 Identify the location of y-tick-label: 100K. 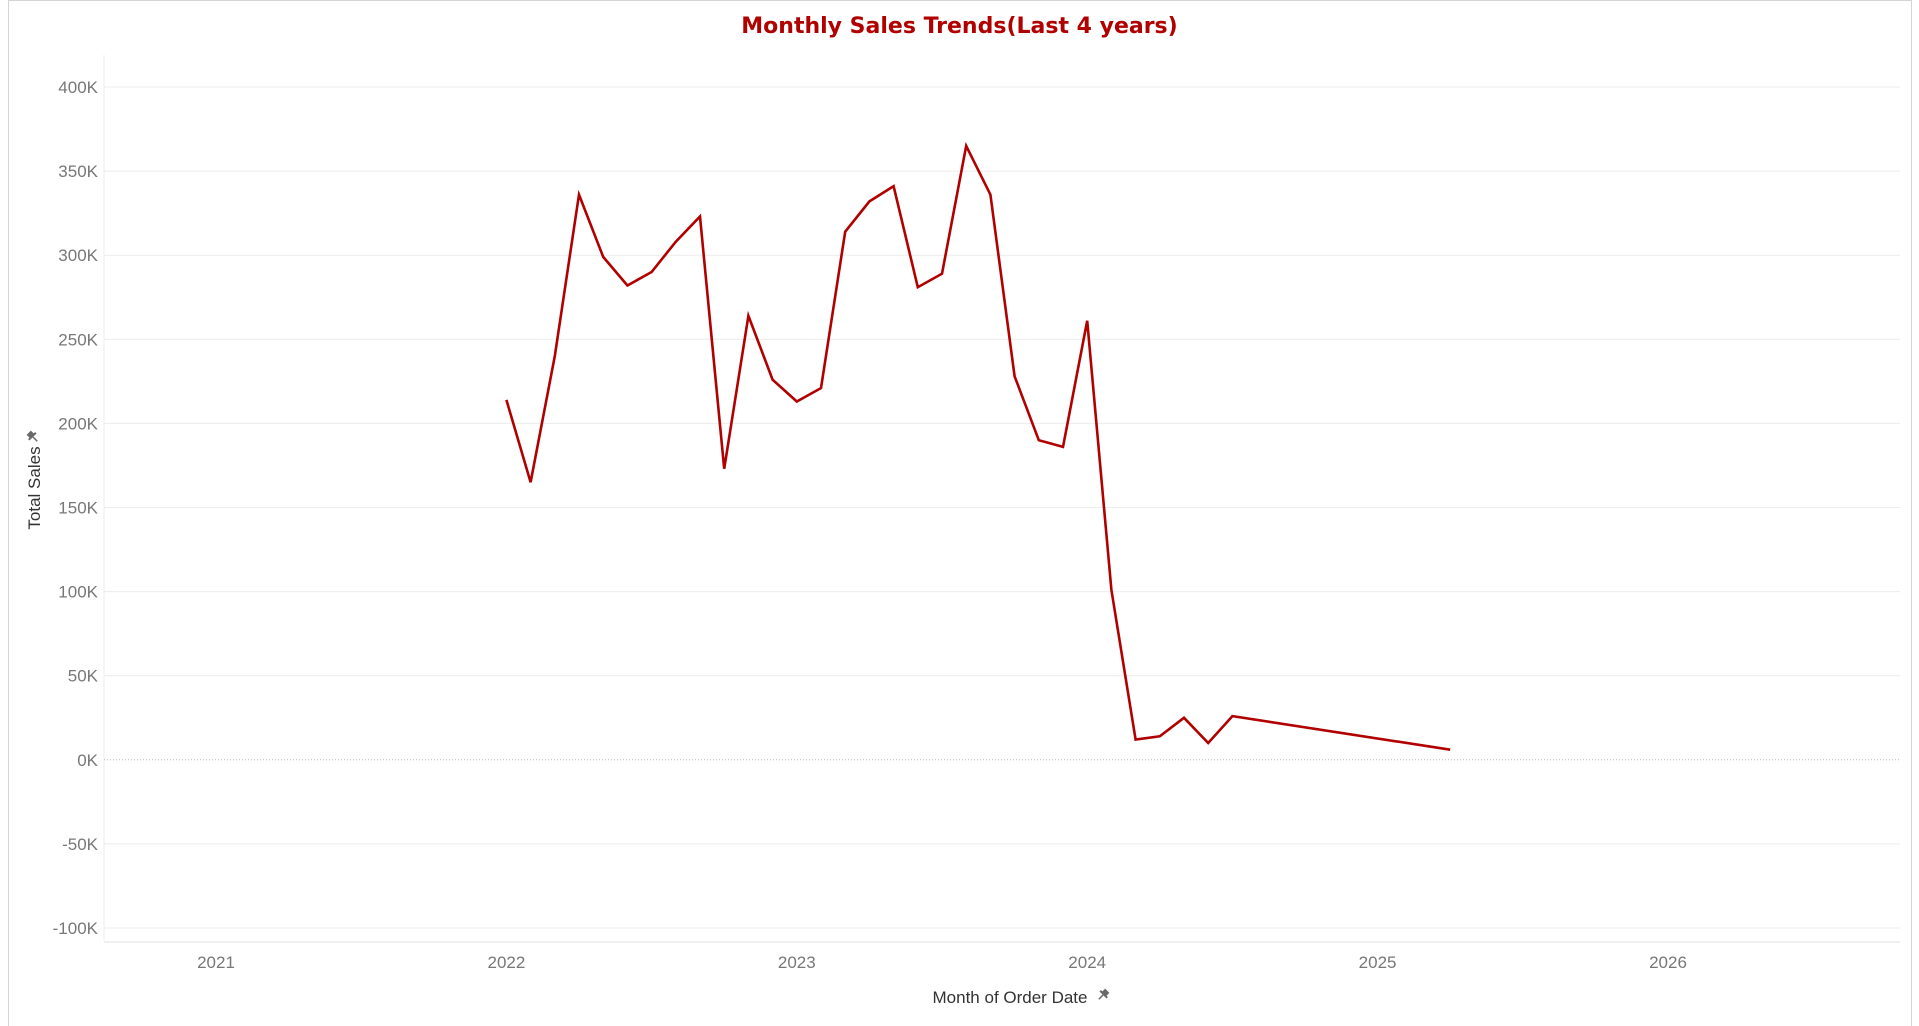
(78, 592).